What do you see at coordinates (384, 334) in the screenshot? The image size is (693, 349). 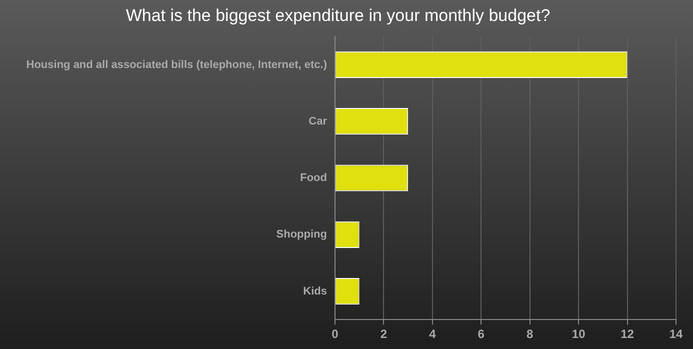 I see `x-tick-label: 2` at bounding box center [384, 334].